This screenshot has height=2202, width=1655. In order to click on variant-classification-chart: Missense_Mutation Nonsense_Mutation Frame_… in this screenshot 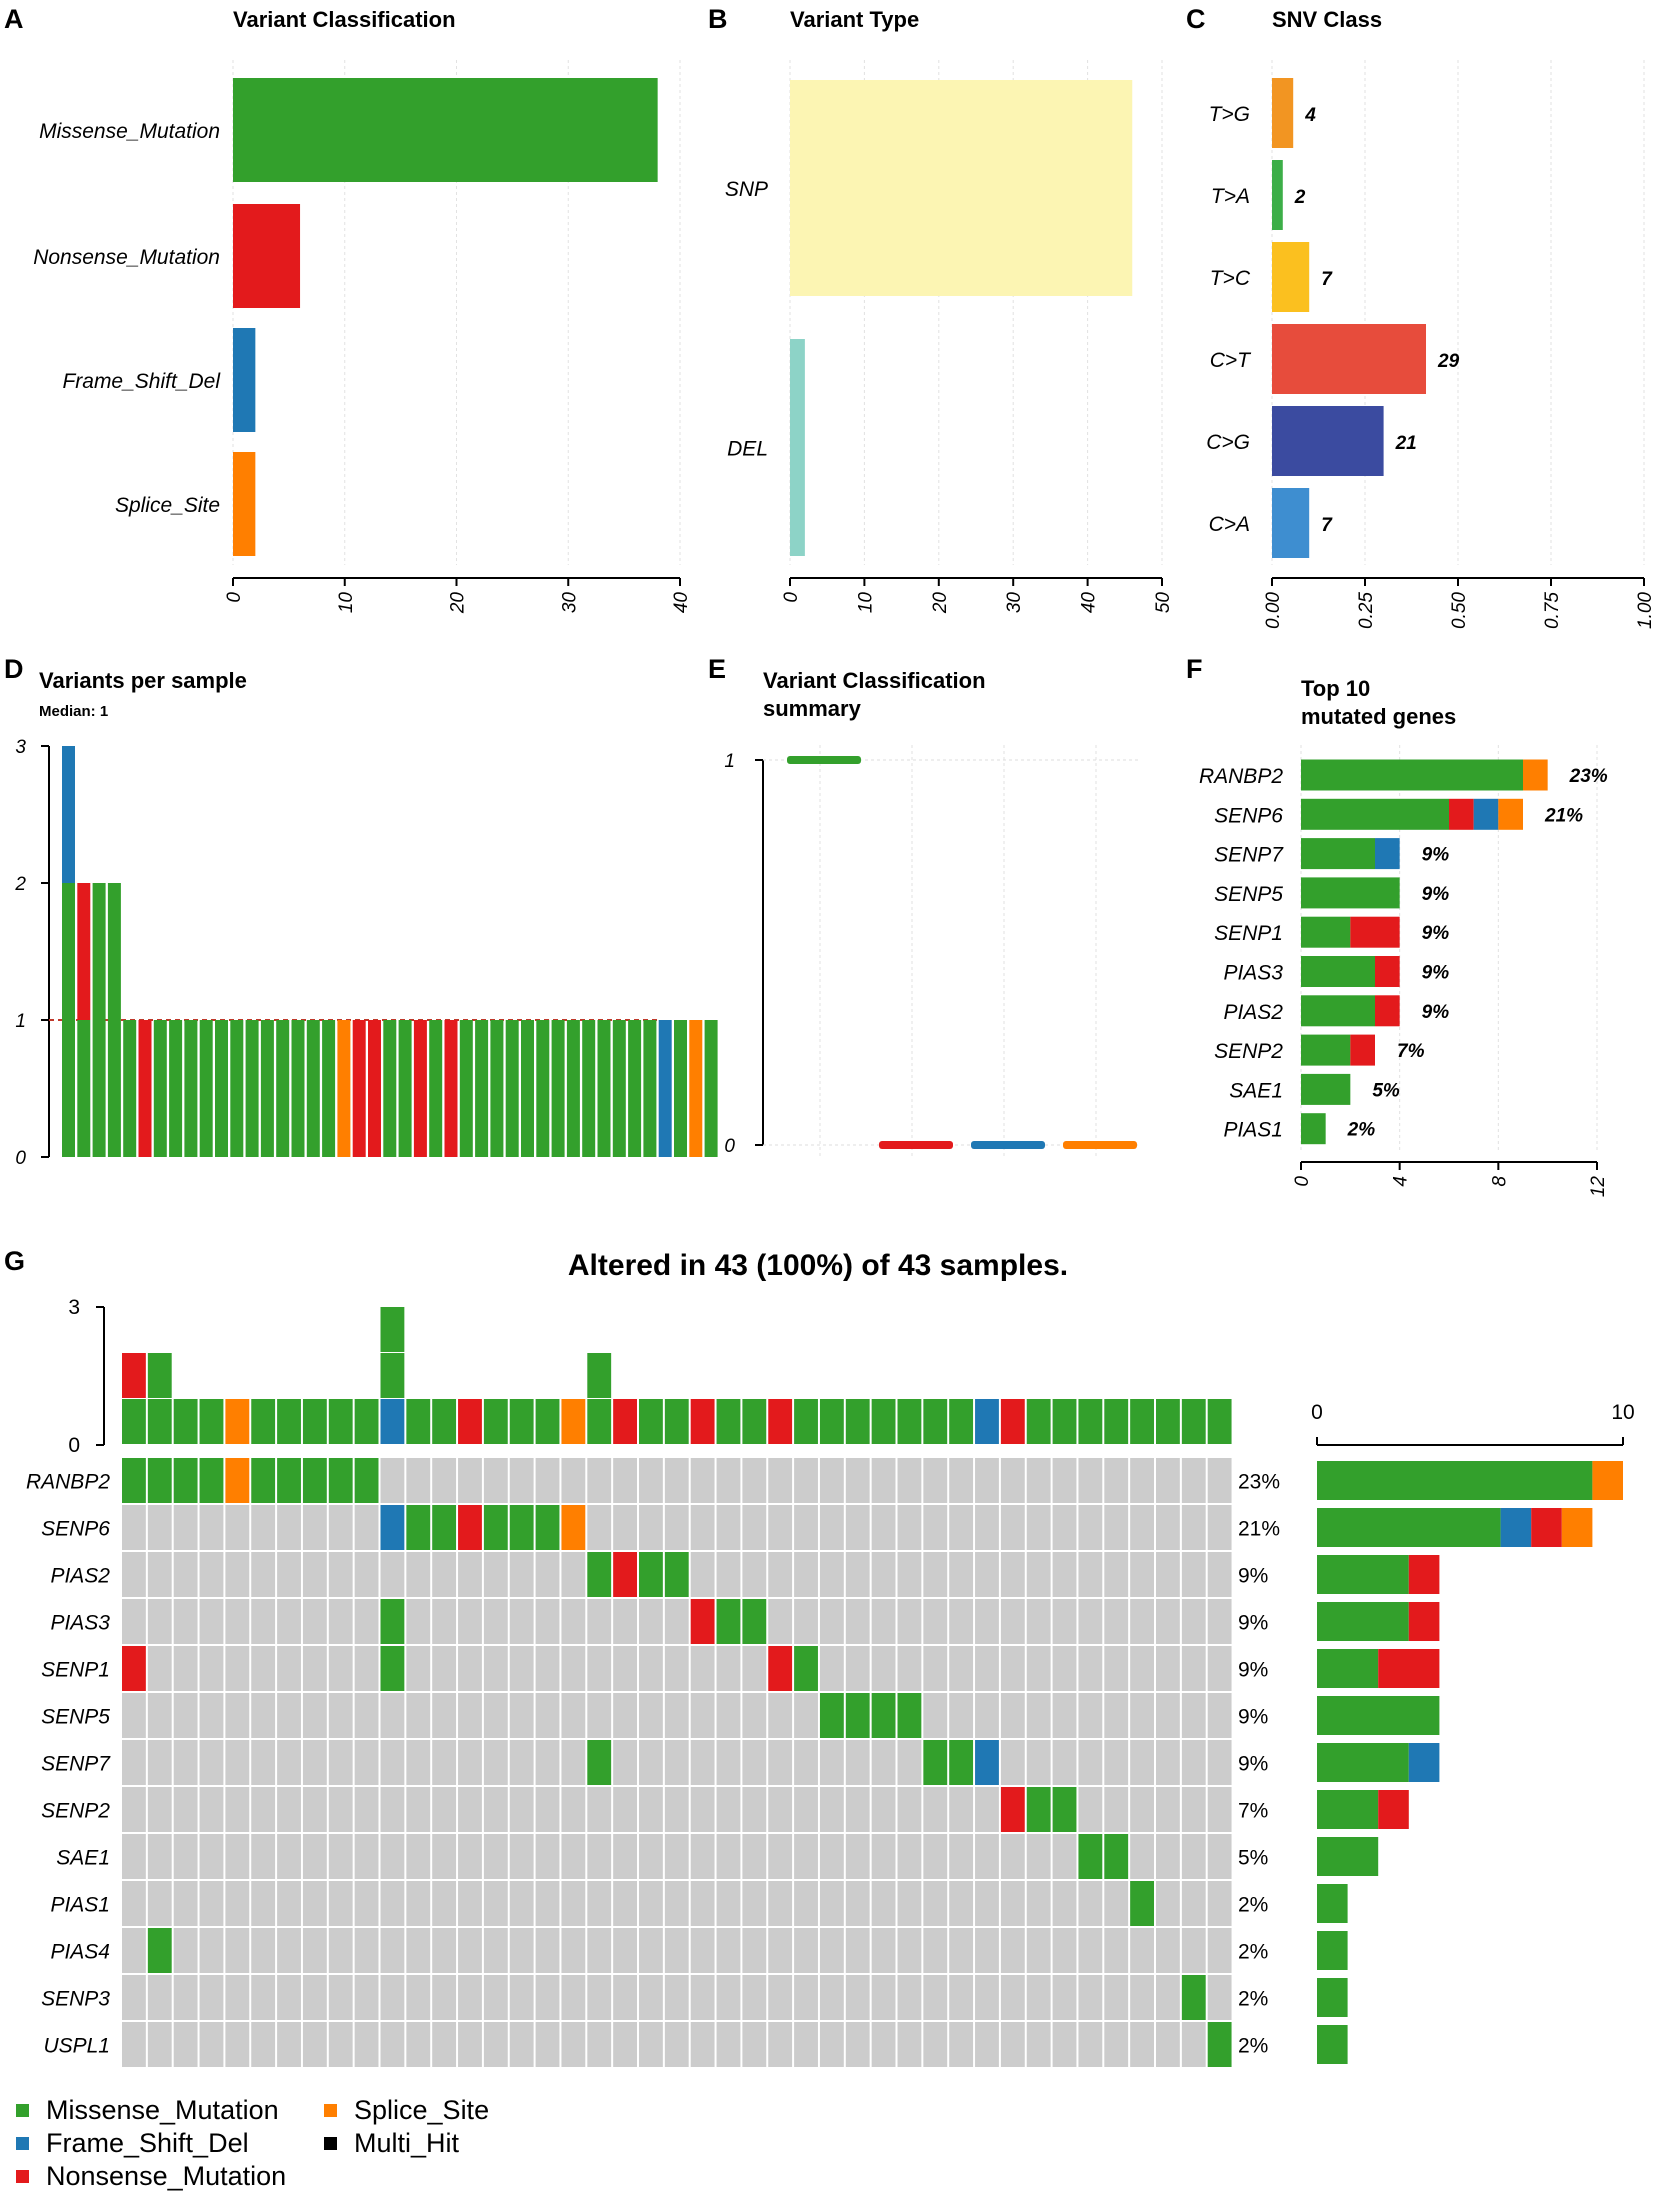, I will do `click(362, 337)`.